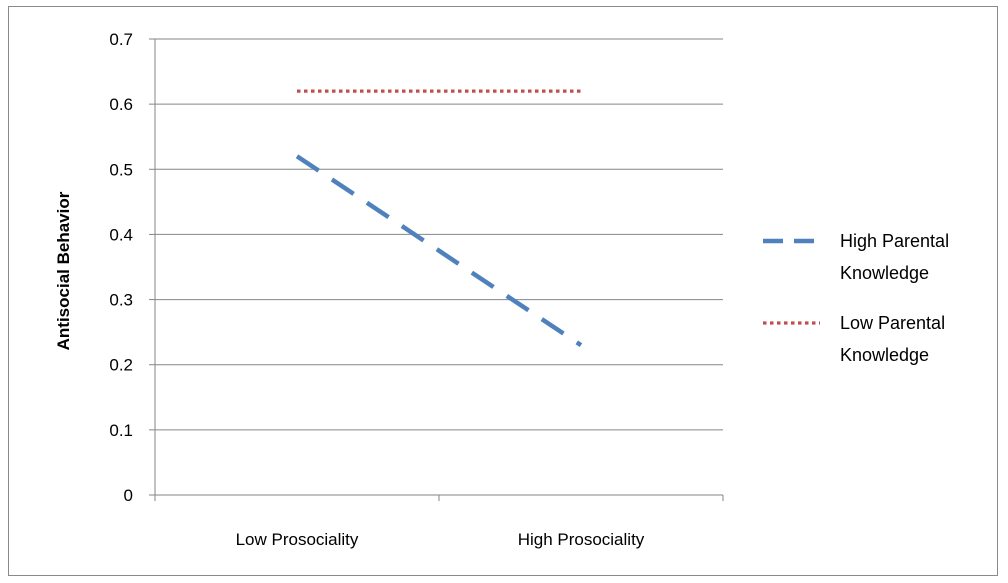  What do you see at coordinates (121, 300) in the screenshot?
I see `y-tick-label: 0.3` at bounding box center [121, 300].